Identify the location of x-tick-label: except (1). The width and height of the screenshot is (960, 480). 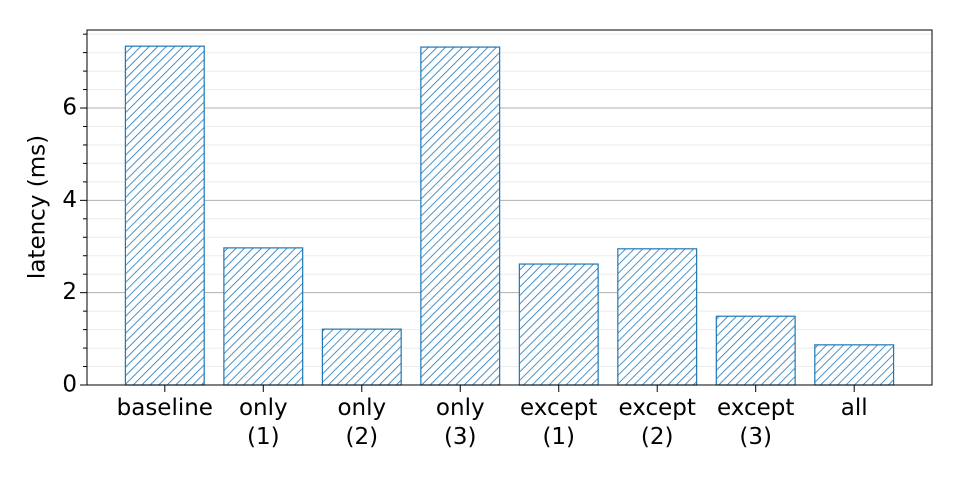
(558, 422).